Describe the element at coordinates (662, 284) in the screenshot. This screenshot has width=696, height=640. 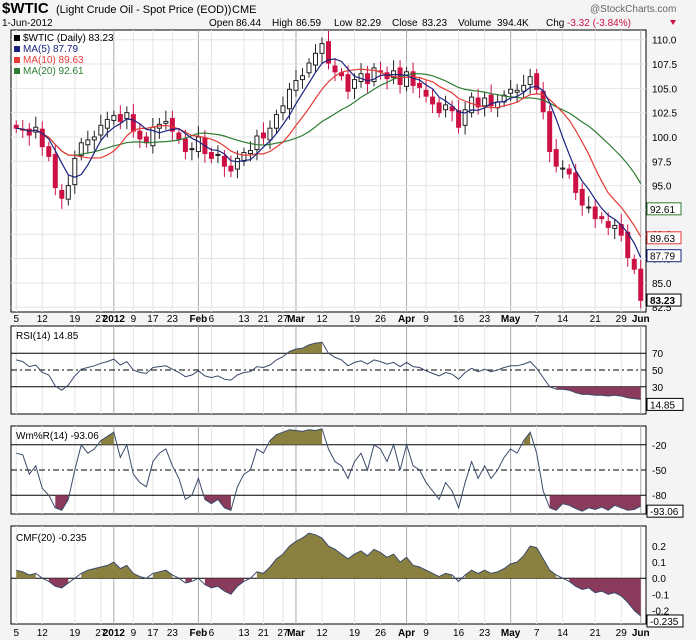
I see `price-y-tick-label: 85.0` at that location.